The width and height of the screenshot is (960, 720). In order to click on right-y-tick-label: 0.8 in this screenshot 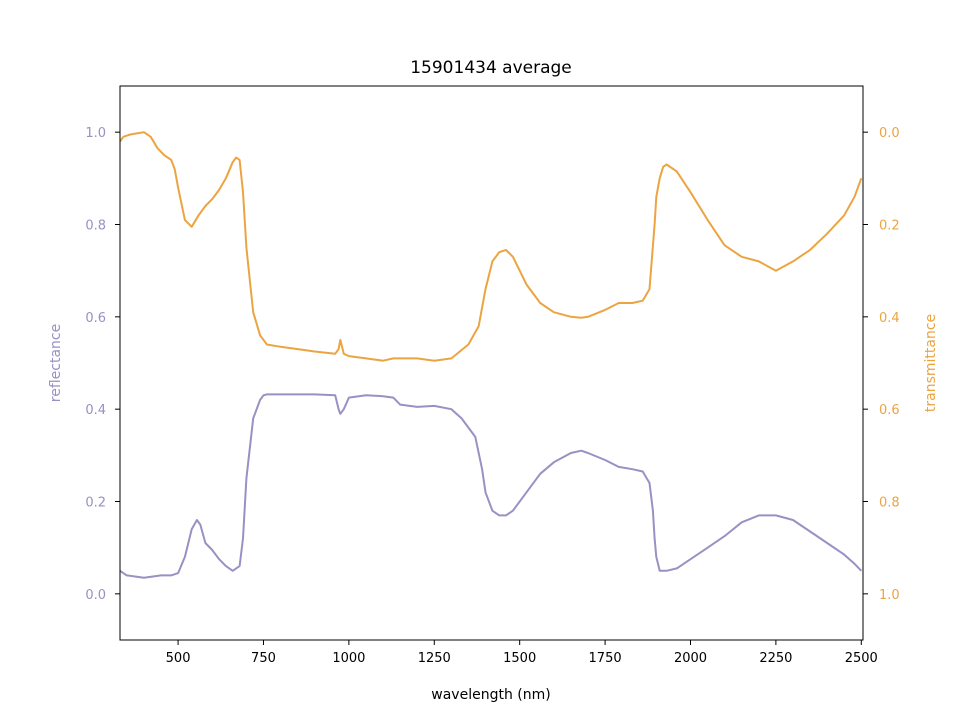, I will do `click(889, 503)`.